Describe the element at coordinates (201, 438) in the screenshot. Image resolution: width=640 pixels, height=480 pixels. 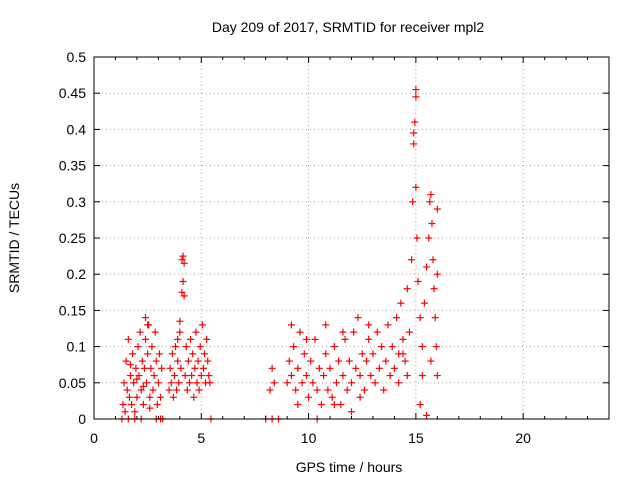
I see `x-tick-label: 5` at that location.